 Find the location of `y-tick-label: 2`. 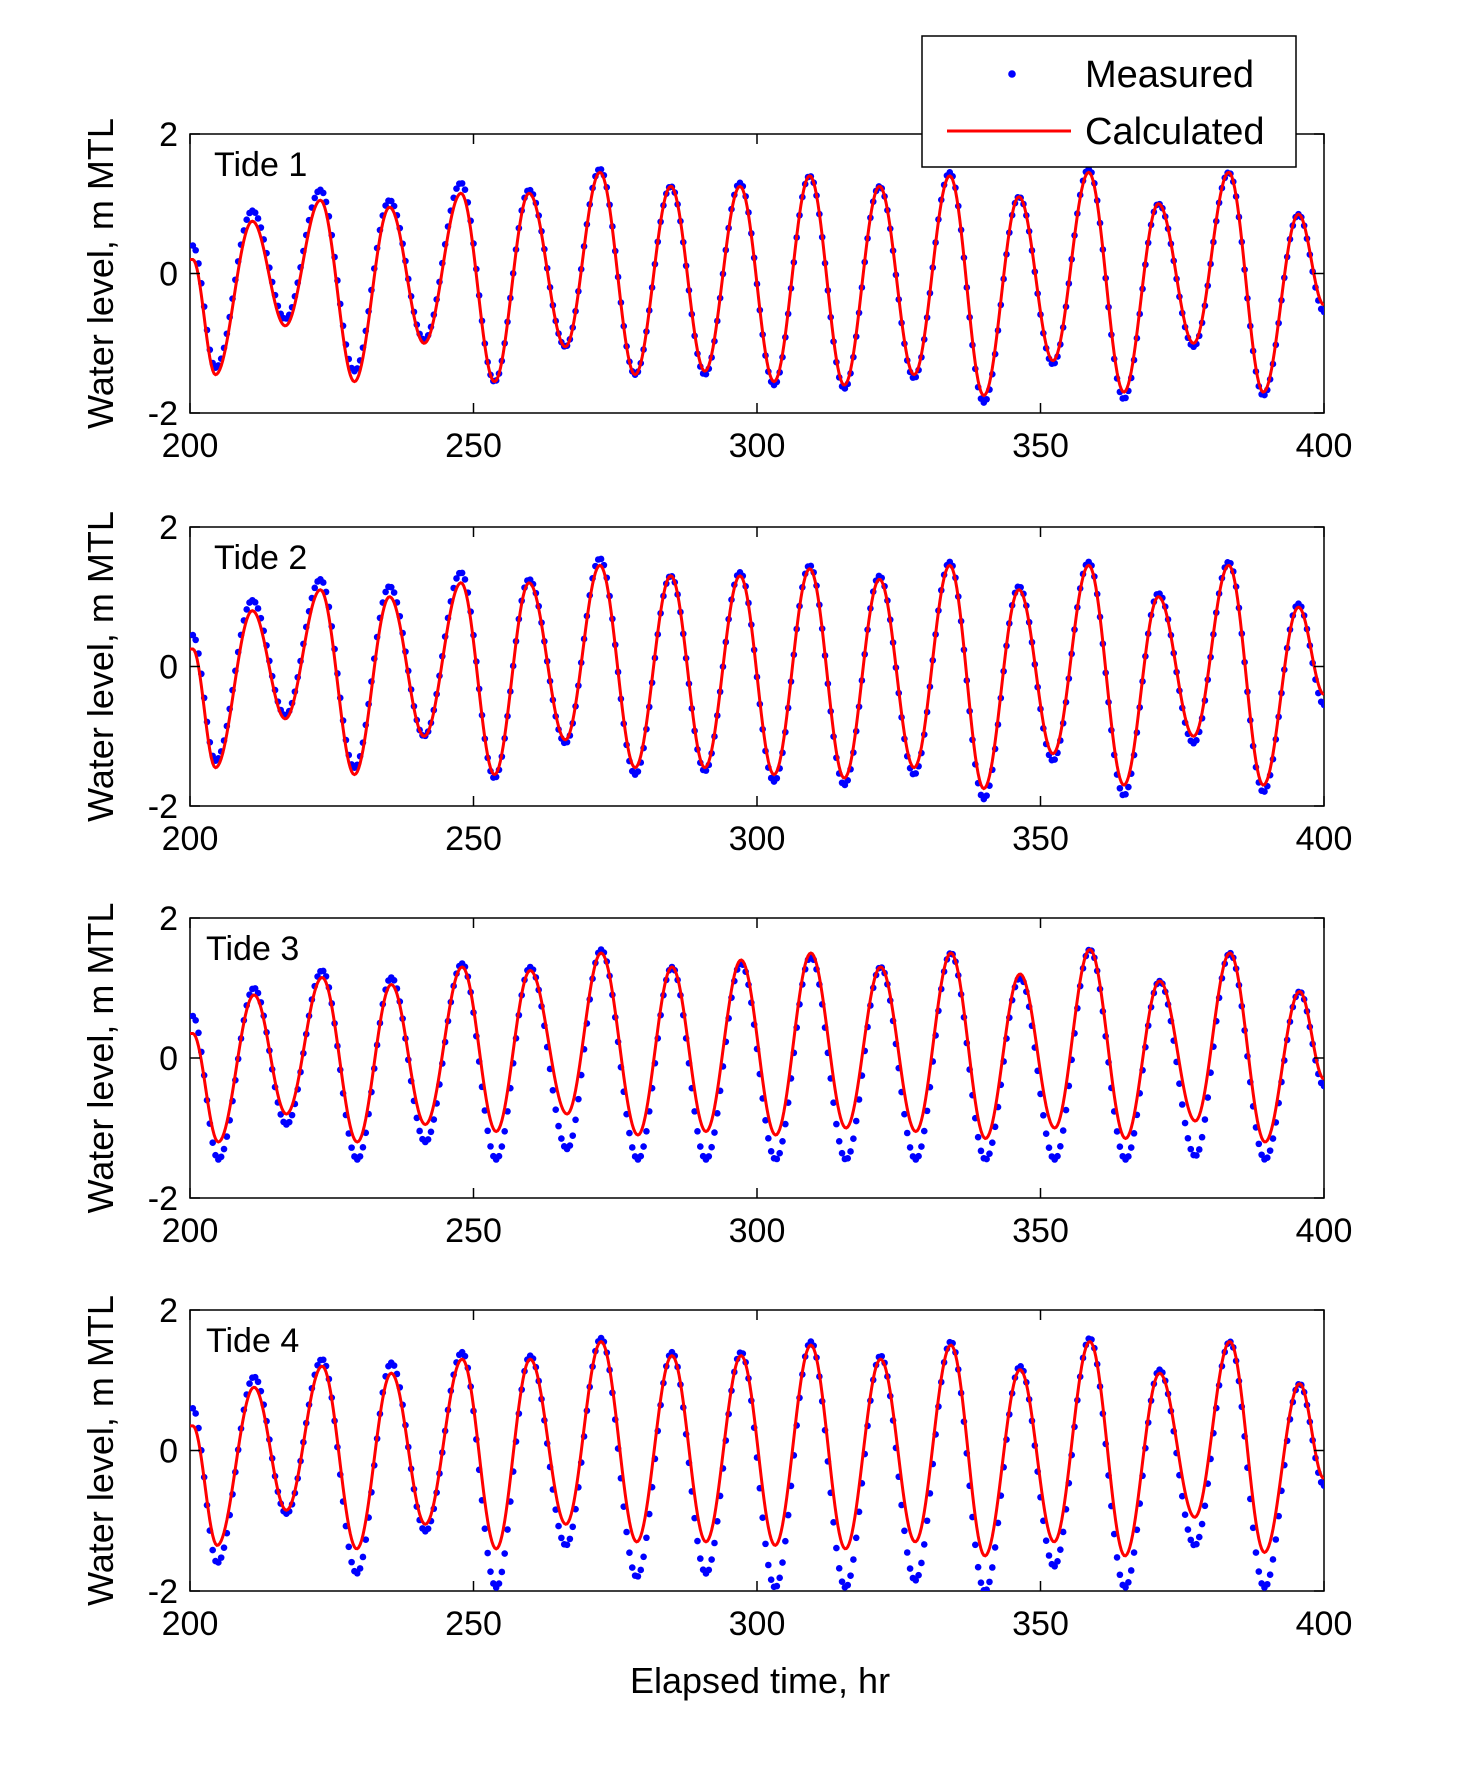

y-tick-label: 2 is located at coordinates (168, 919).